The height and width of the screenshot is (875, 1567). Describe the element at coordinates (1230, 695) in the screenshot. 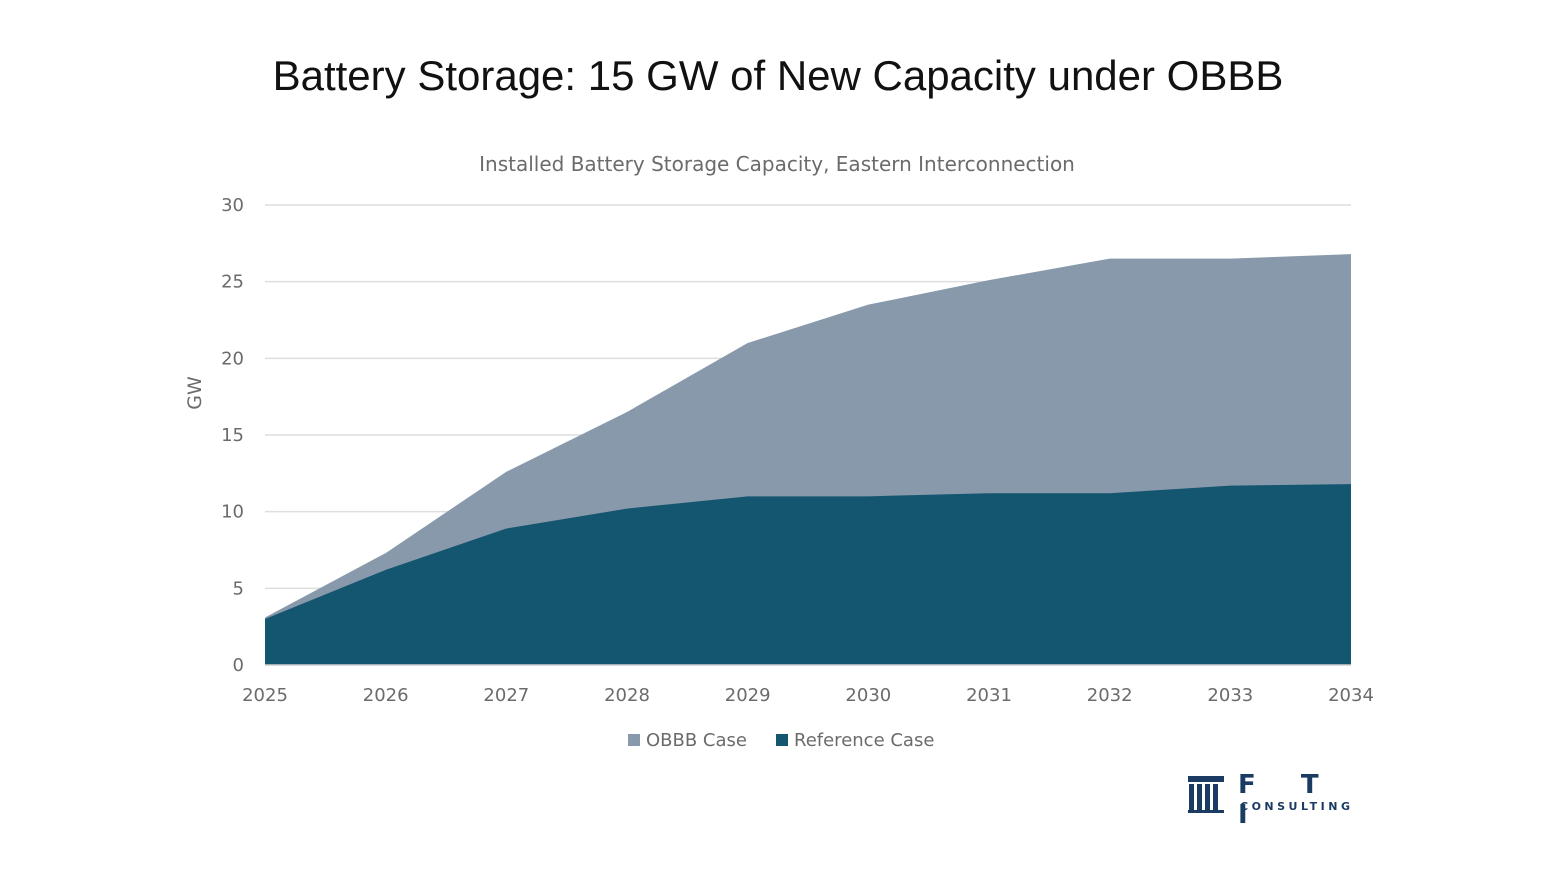

I see `x-tick-2033: 2033` at that location.